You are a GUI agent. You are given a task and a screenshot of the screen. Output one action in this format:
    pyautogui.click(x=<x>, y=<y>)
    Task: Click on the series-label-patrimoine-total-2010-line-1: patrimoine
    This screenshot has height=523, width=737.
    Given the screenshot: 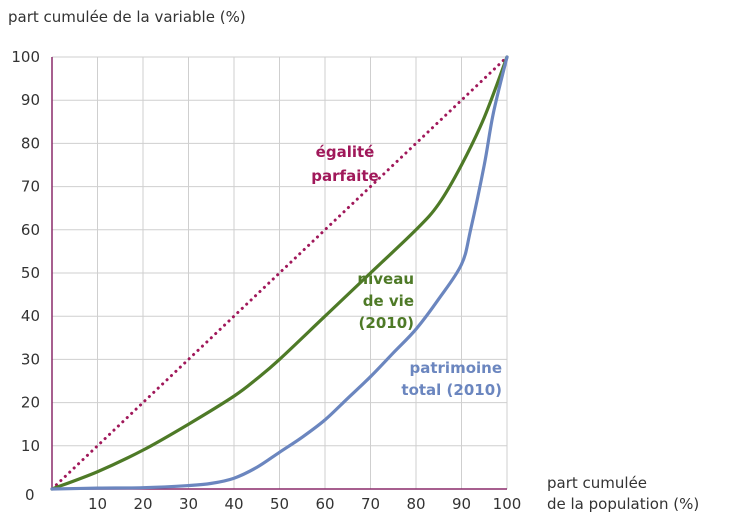 What is the action you would take?
    pyautogui.click(x=456, y=368)
    